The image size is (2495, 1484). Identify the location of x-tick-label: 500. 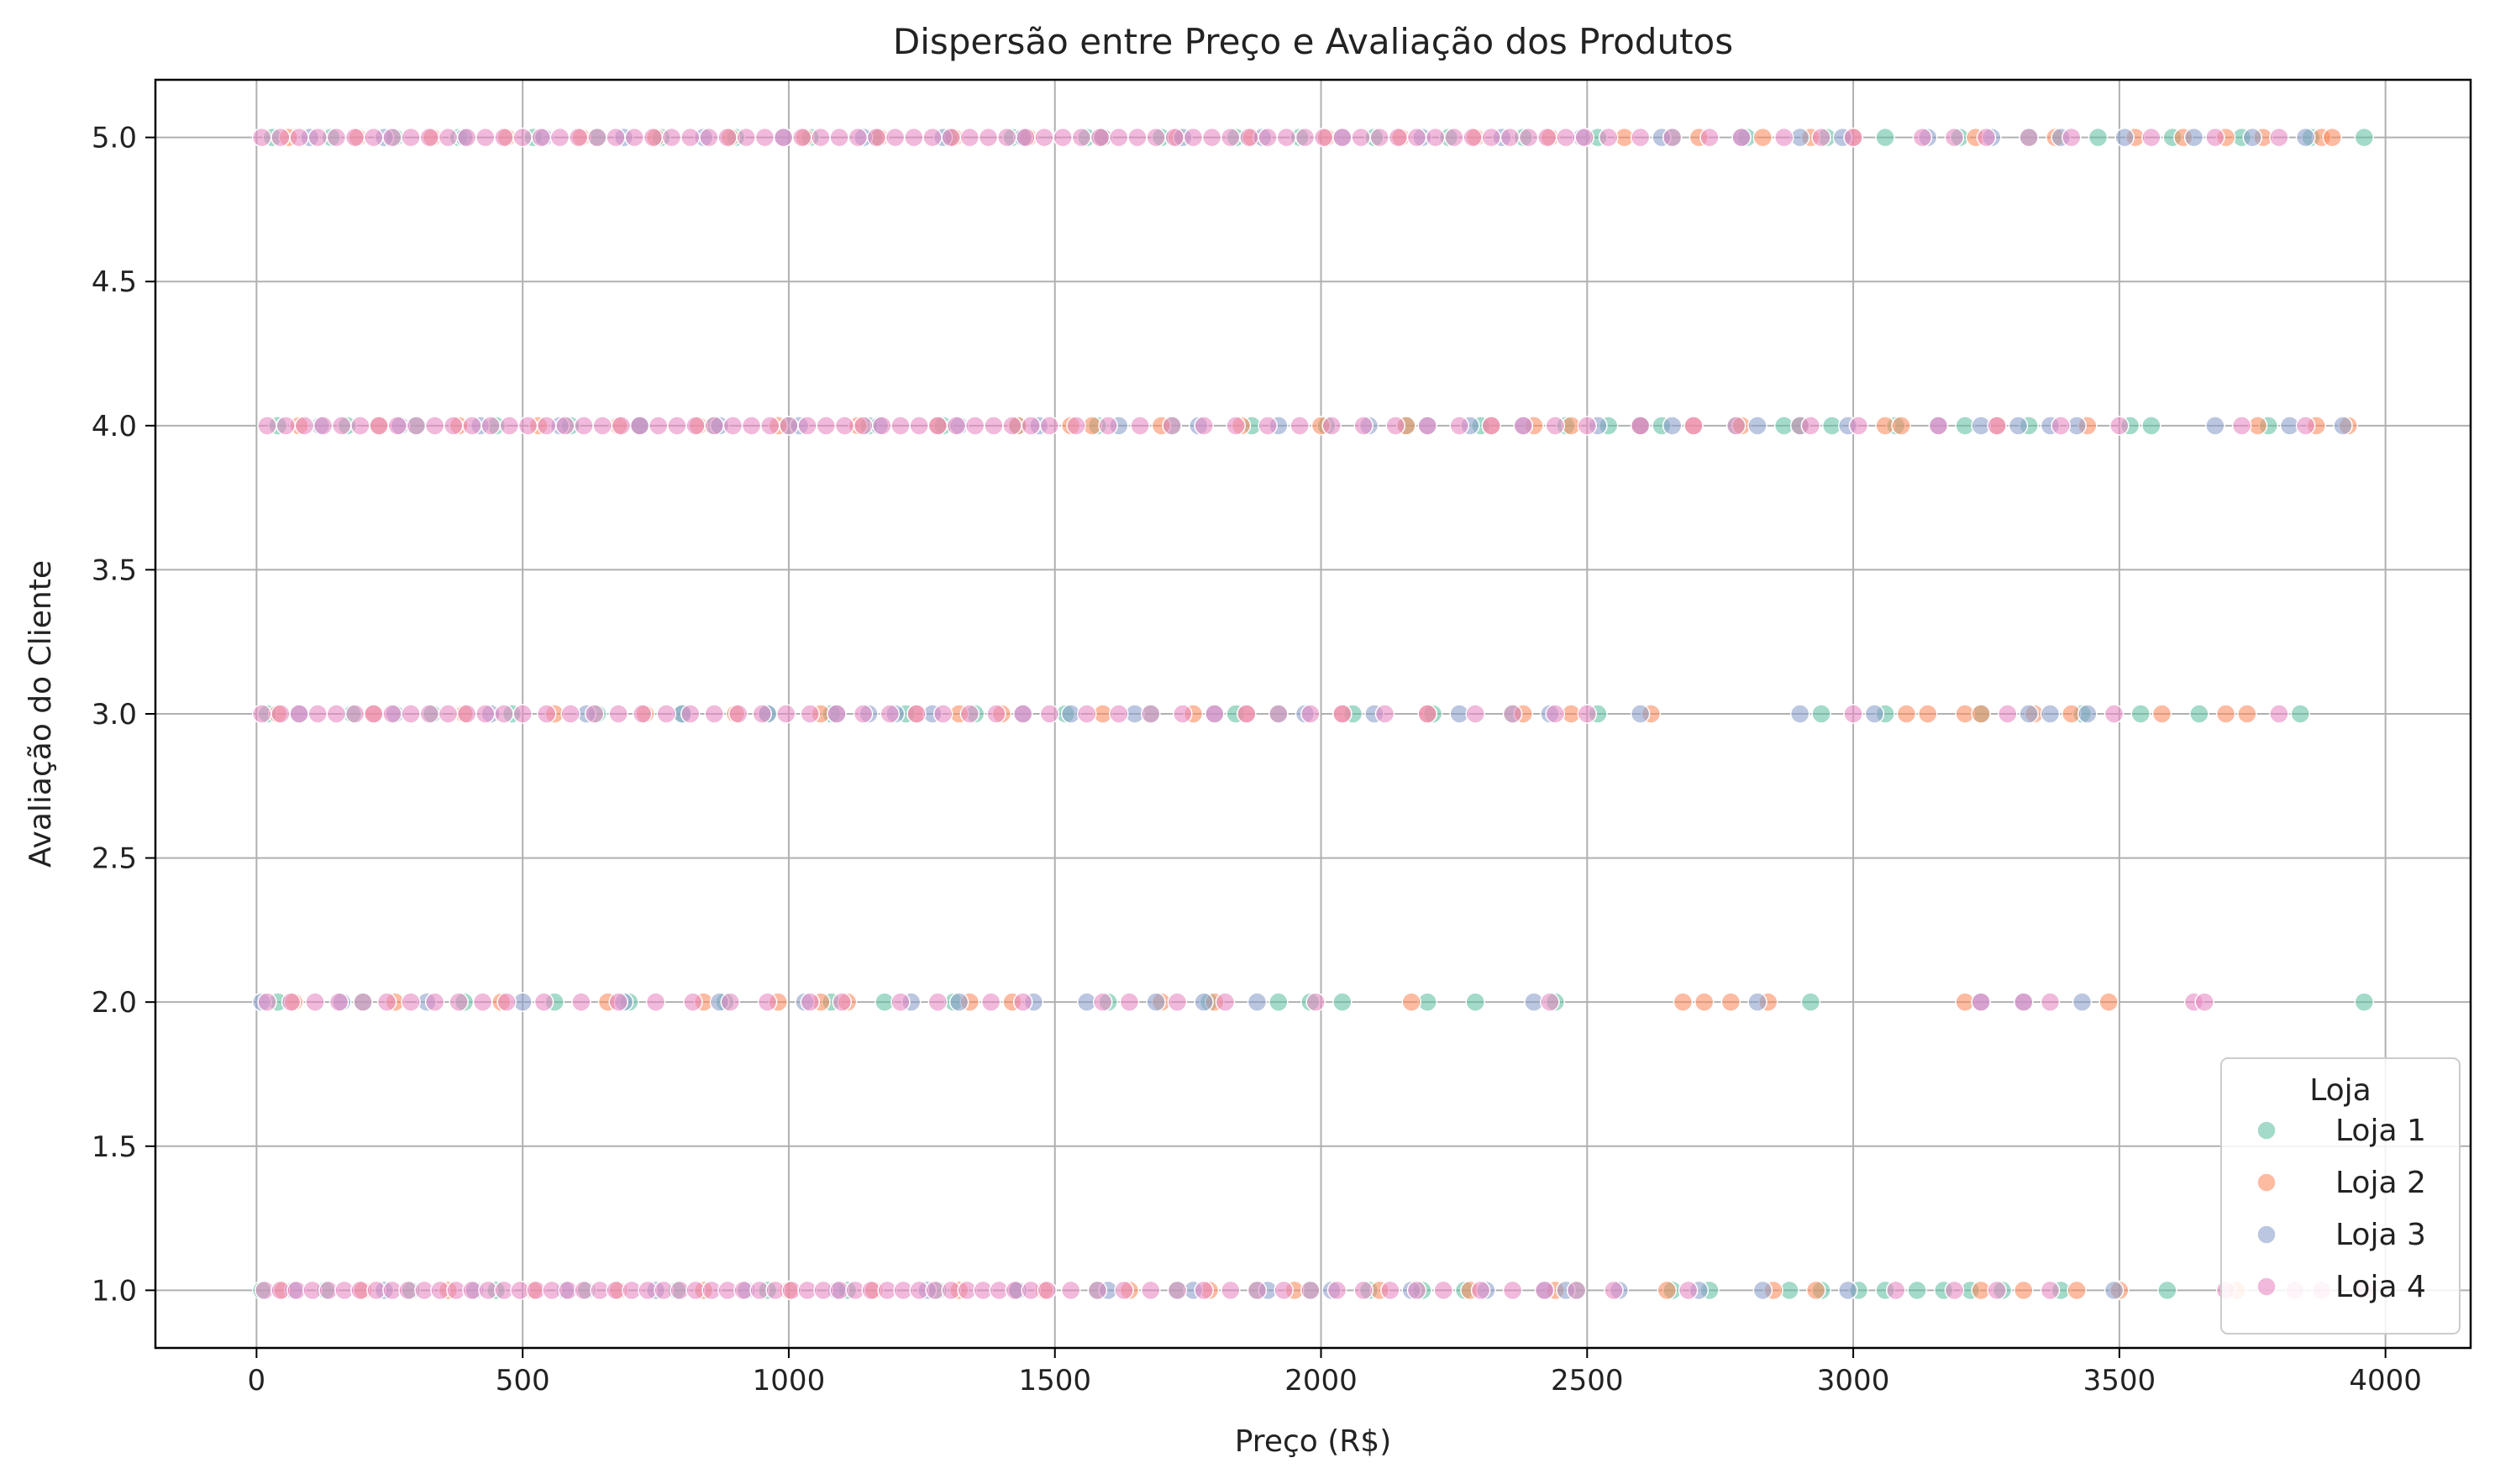
(523, 1381).